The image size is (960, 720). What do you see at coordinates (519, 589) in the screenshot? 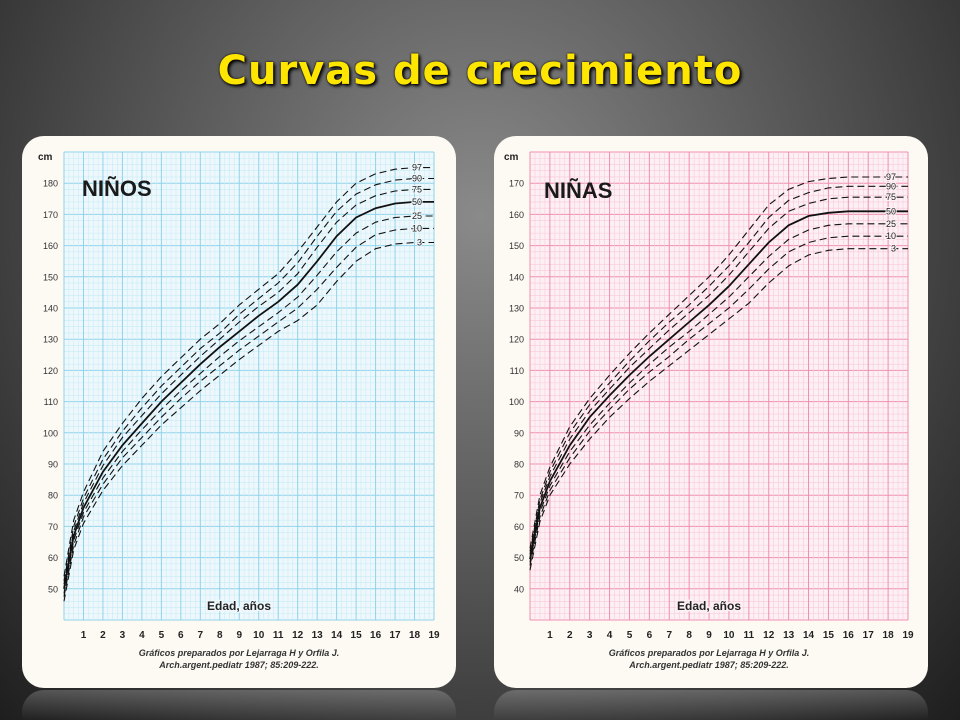
I see `y-tick-label: 40` at bounding box center [519, 589].